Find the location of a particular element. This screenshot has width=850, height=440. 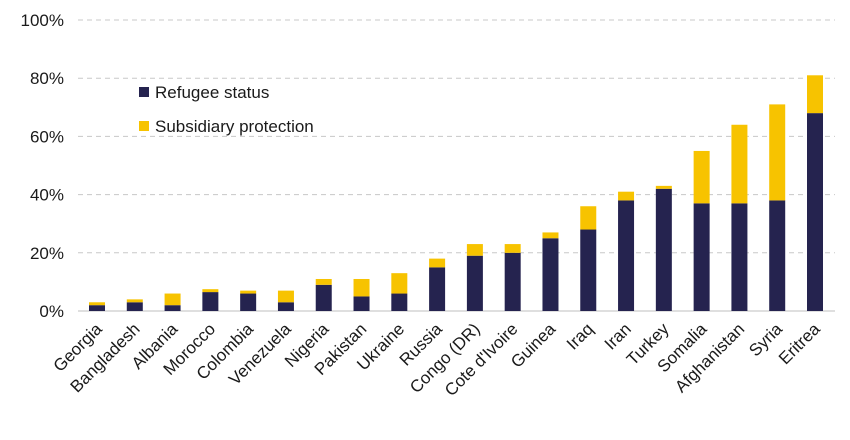

y-tick-label: 60% is located at coordinates (47, 136).